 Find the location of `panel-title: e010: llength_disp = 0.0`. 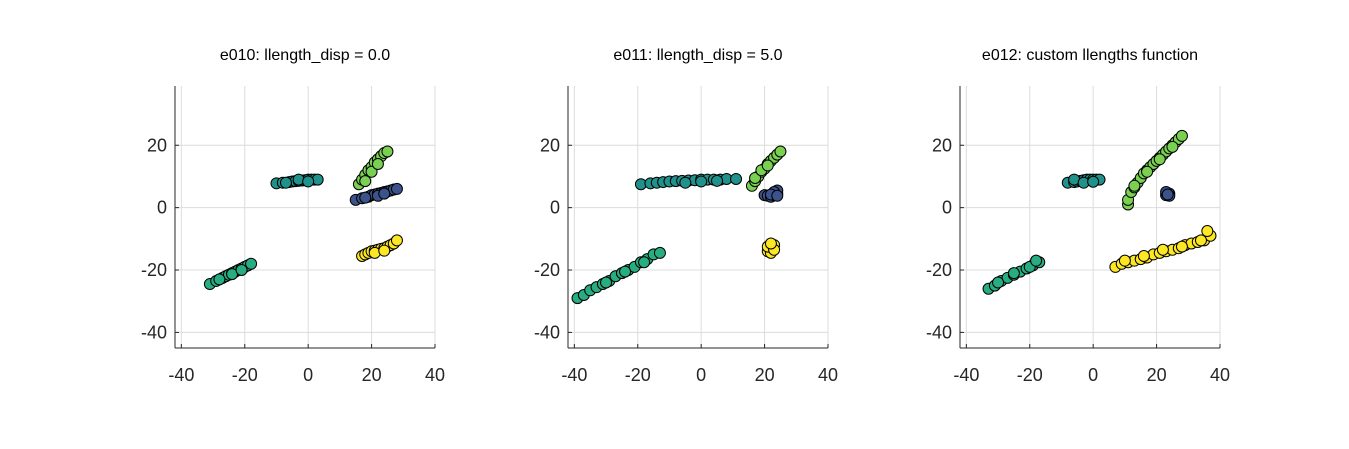

panel-title: e010: llength_disp = 0.0 is located at coordinates (305, 55).